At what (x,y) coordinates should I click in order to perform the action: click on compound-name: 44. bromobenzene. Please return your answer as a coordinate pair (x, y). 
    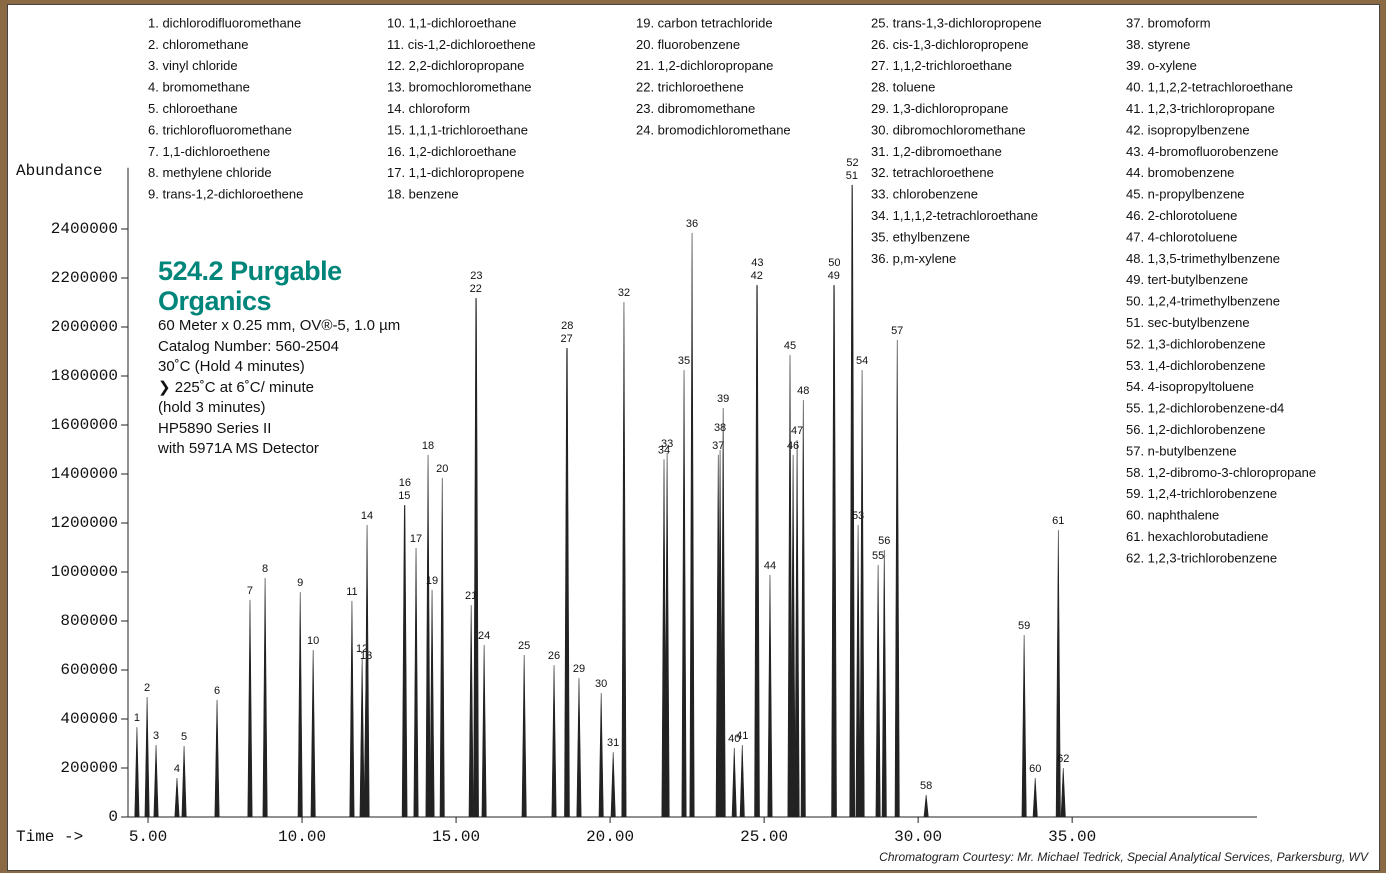
    Looking at the image, I should click on (1180, 172).